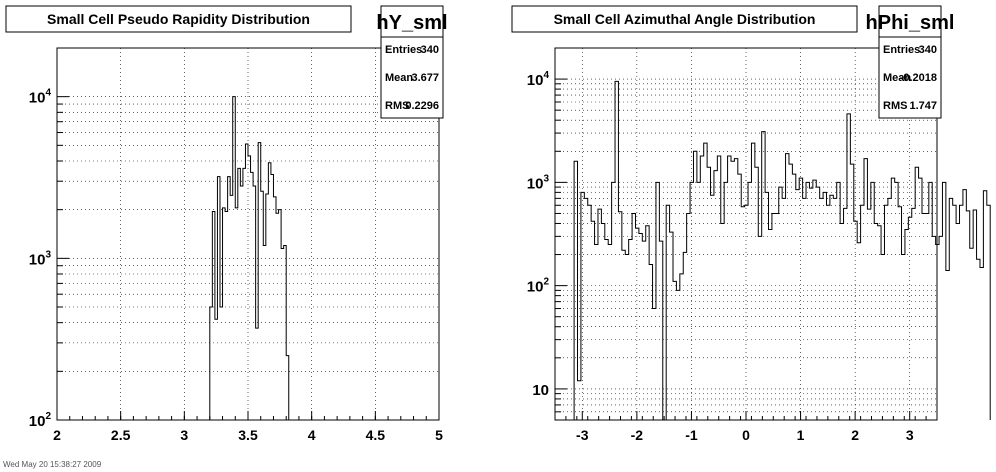 This screenshot has height=472, width=996. I want to click on stats-label-mean: Mean, so click(399, 78).